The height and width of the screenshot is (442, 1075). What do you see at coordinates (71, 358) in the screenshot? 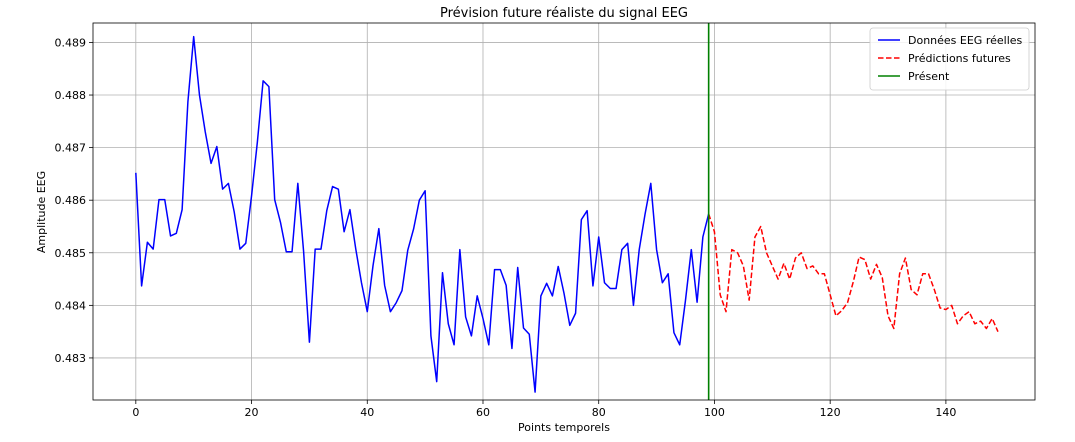
I see `y-tick-label: 0.483` at bounding box center [71, 358].